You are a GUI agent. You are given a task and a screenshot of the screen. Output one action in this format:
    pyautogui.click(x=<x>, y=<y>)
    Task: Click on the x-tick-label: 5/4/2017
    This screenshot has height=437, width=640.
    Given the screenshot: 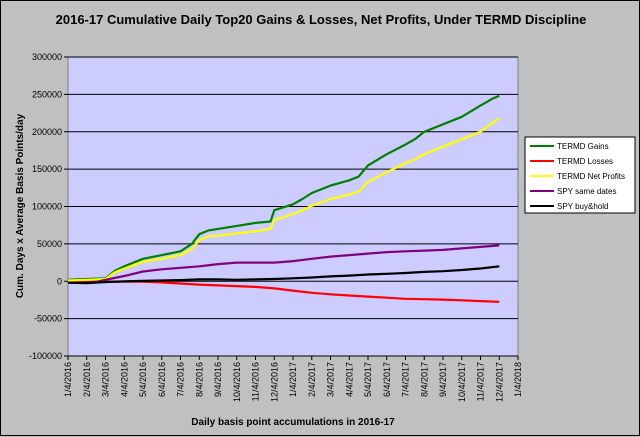 What is the action you would take?
    pyautogui.click(x=368, y=379)
    